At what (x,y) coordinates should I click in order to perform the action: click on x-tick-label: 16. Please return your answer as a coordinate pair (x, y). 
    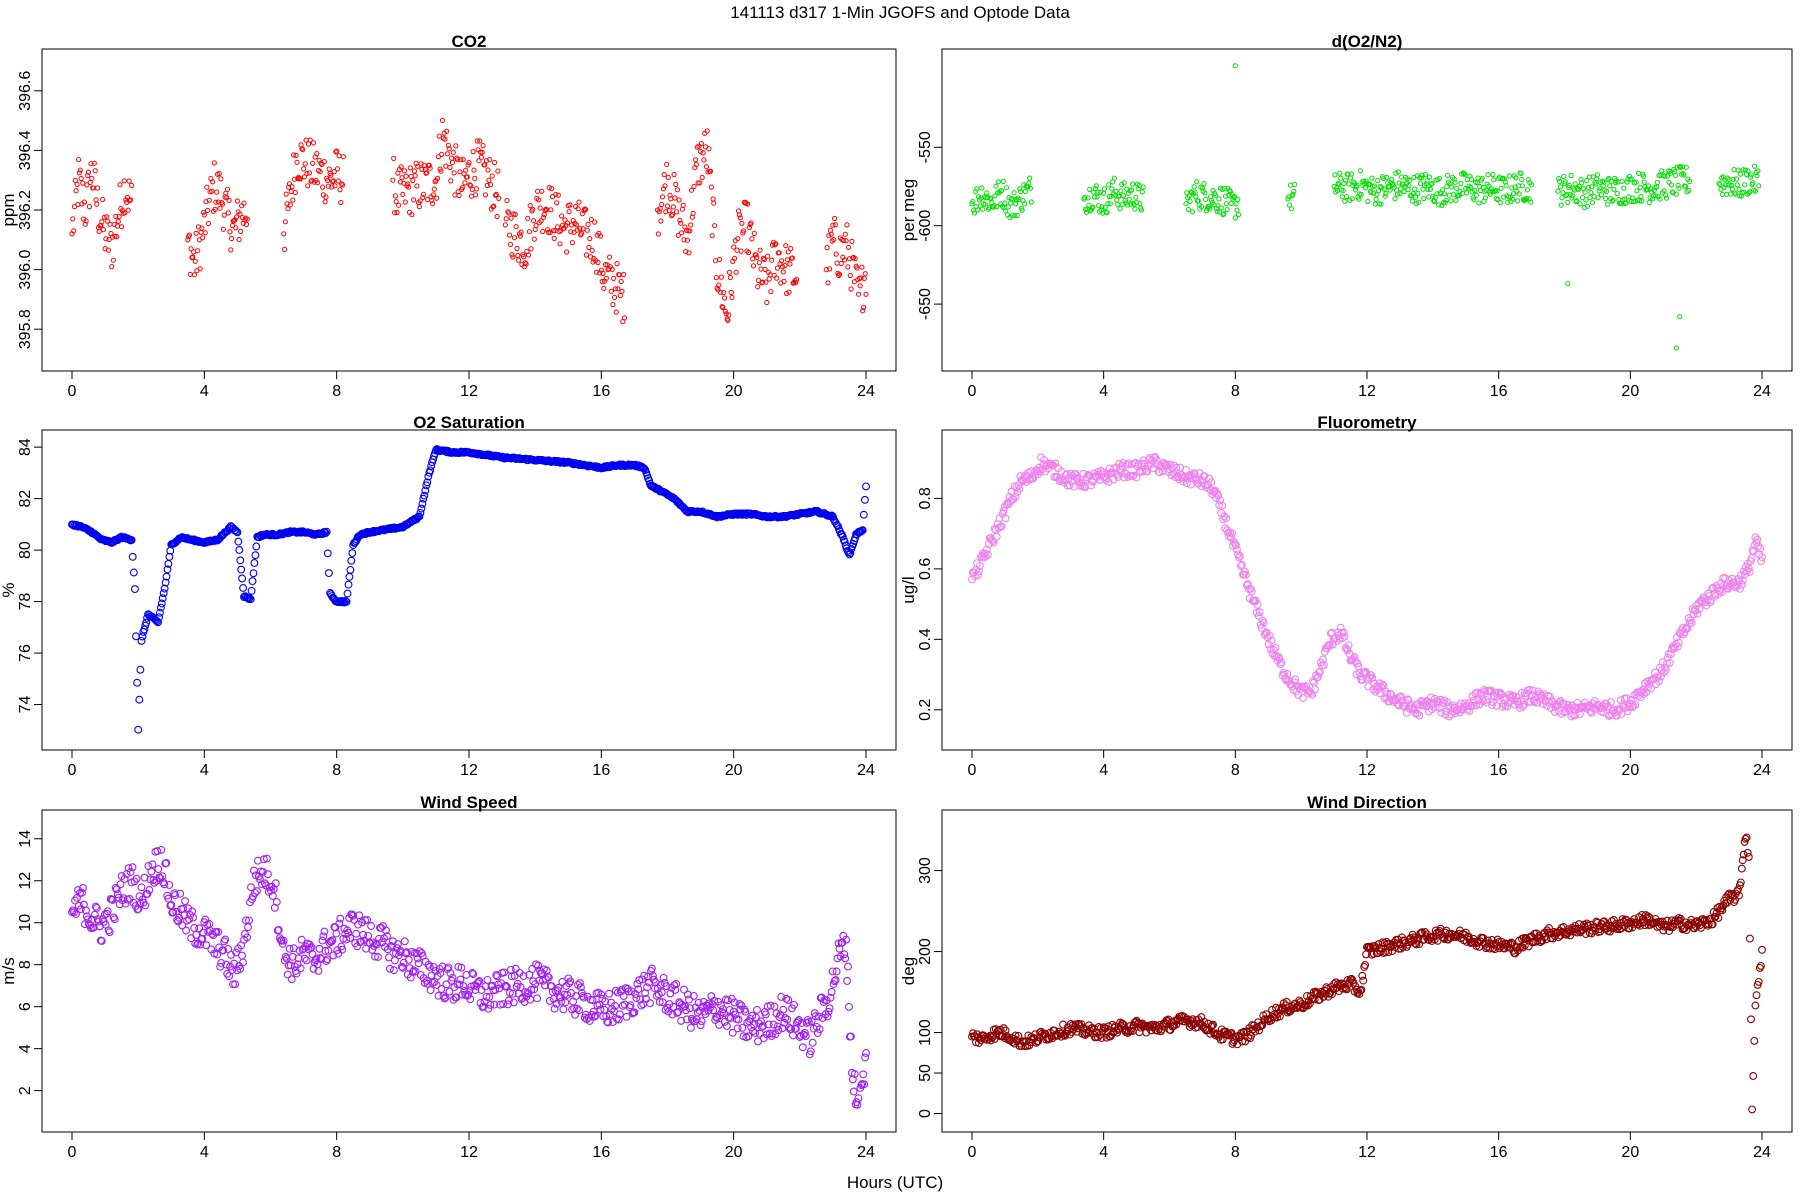
    Looking at the image, I should click on (1499, 770).